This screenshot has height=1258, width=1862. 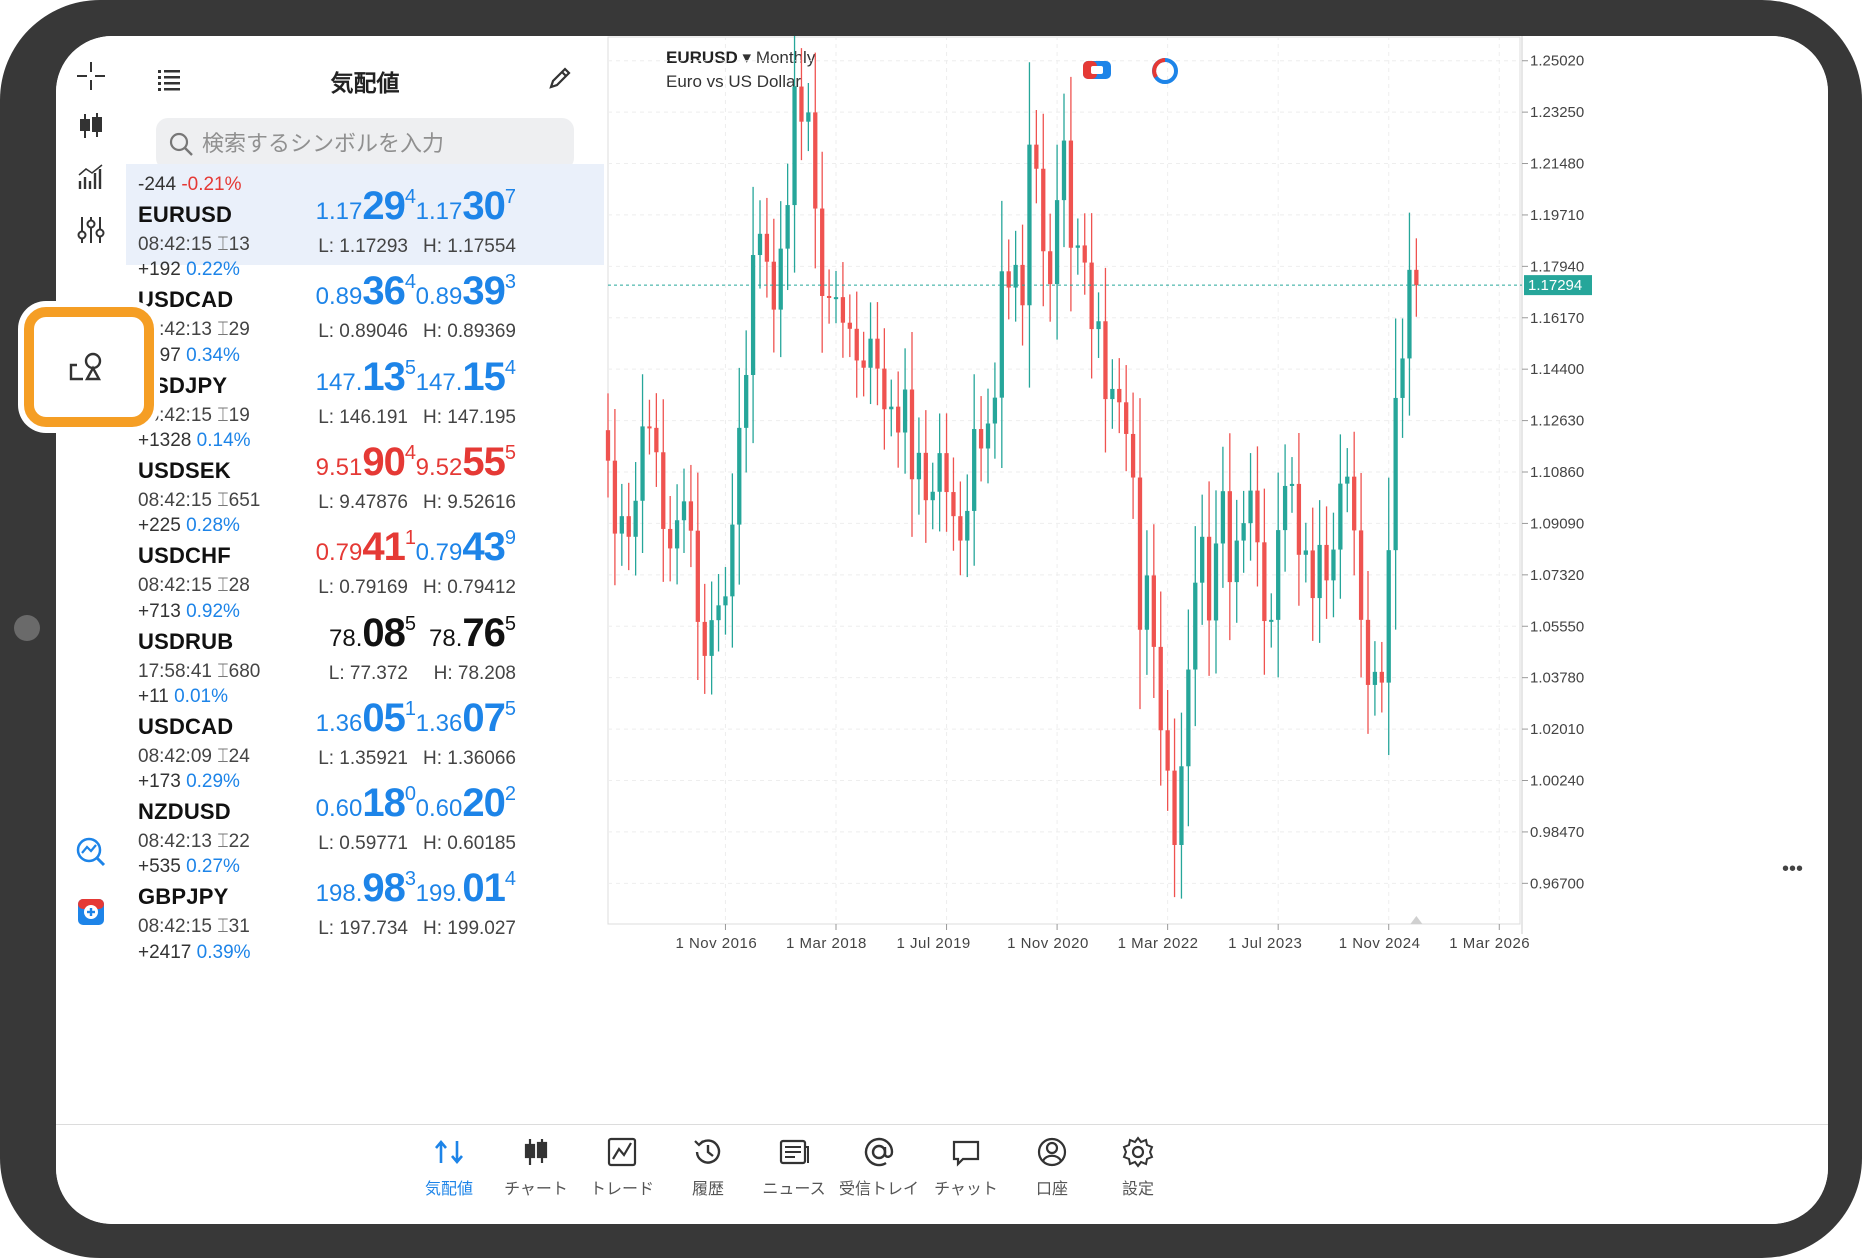 I want to click on bid-price: 0.60180, so click(x=326, y=803).